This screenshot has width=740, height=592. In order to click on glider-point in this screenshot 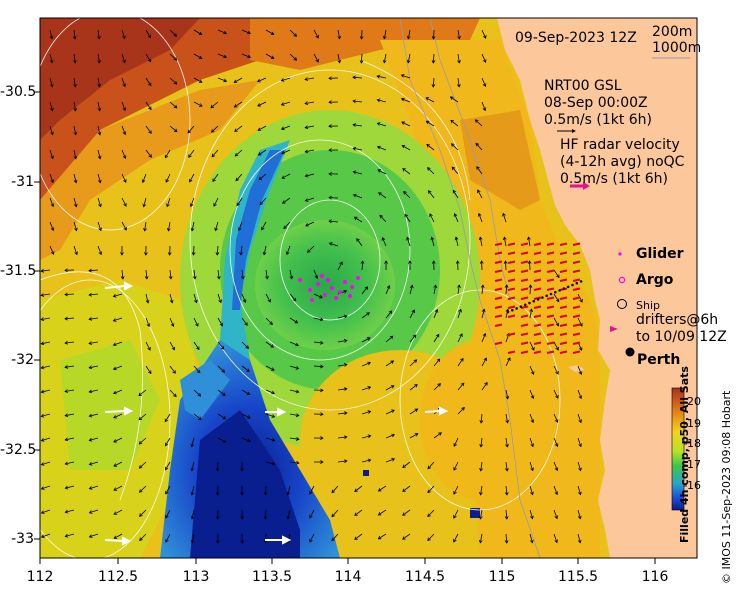, I will do `click(322, 276)`.